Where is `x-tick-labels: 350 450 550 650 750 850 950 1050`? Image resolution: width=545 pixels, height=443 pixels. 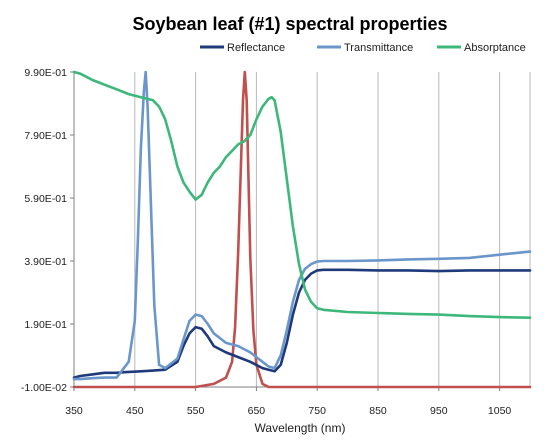
x-tick-labels: 350 450 550 650 750 850 950 1050 is located at coordinates (288, 411).